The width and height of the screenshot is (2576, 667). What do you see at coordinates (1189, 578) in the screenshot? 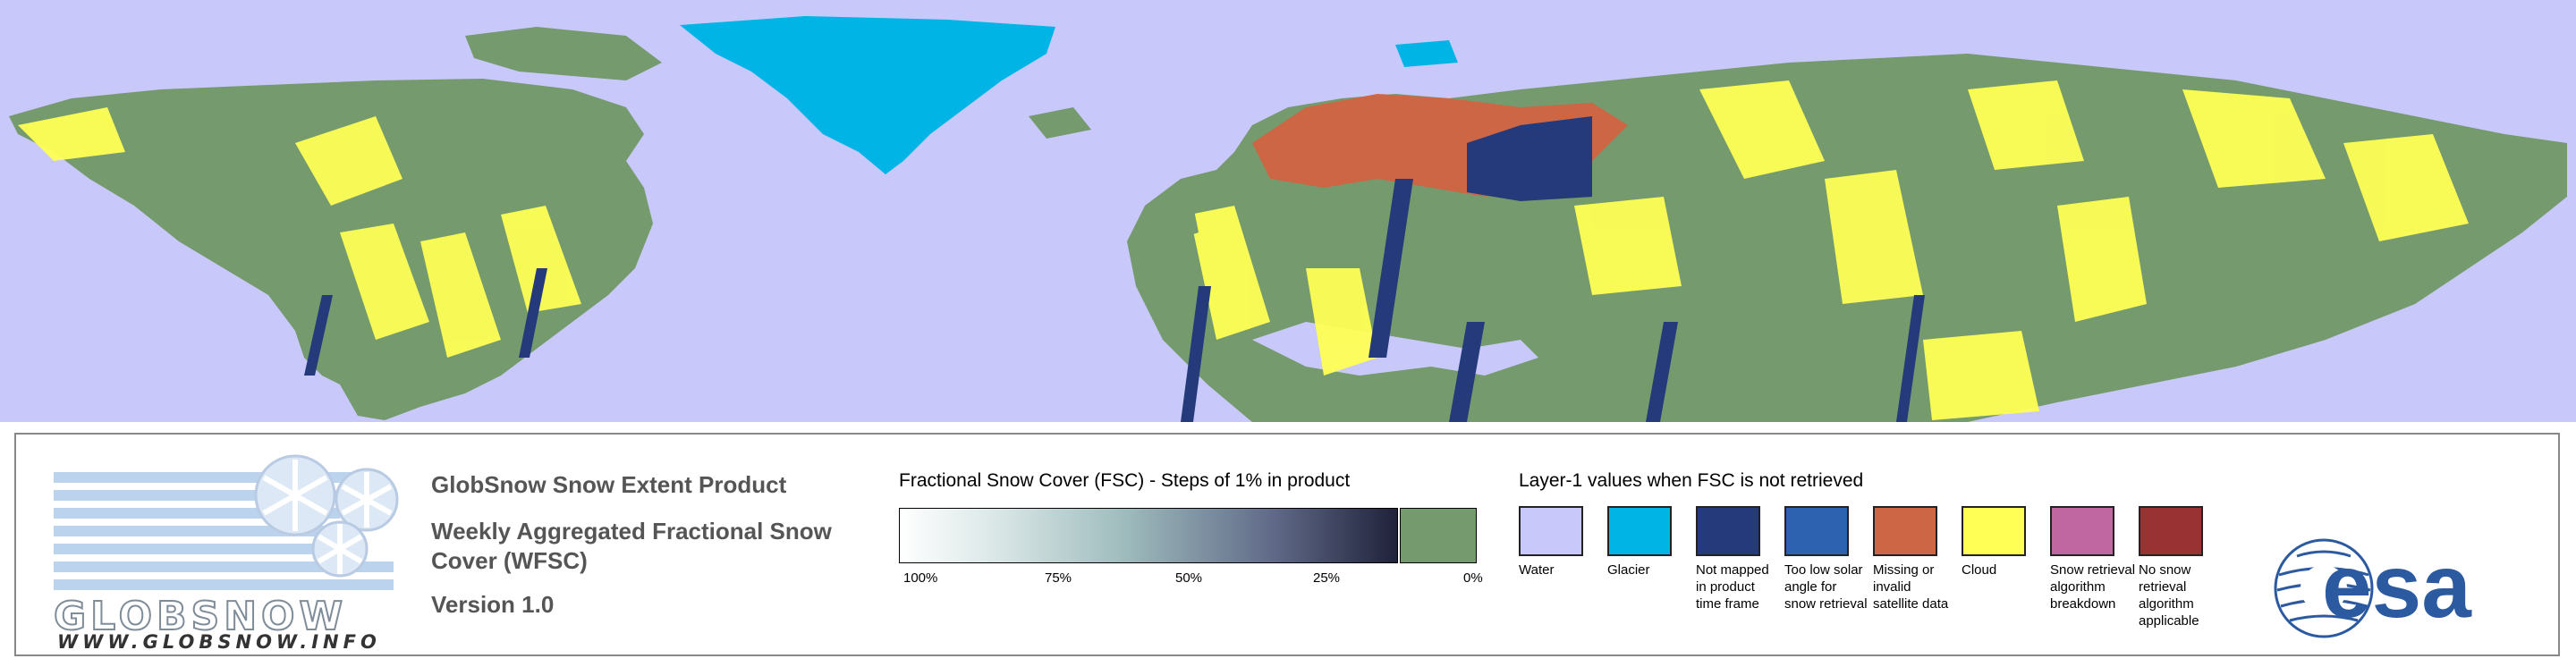
I see `fsc-tick-50: 50%` at bounding box center [1189, 578].